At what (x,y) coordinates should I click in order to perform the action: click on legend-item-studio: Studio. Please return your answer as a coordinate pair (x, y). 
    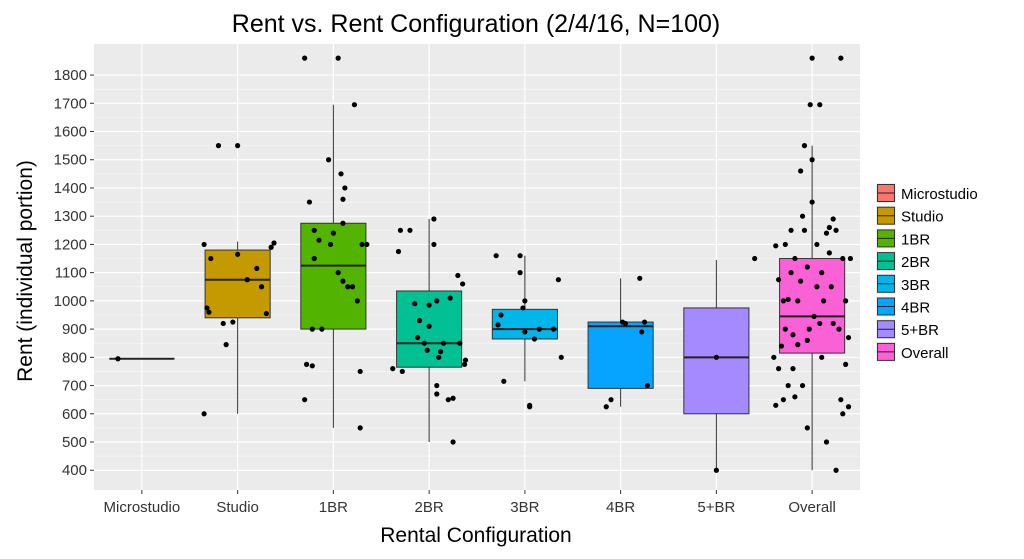
    Looking at the image, I should click on (910, 215).